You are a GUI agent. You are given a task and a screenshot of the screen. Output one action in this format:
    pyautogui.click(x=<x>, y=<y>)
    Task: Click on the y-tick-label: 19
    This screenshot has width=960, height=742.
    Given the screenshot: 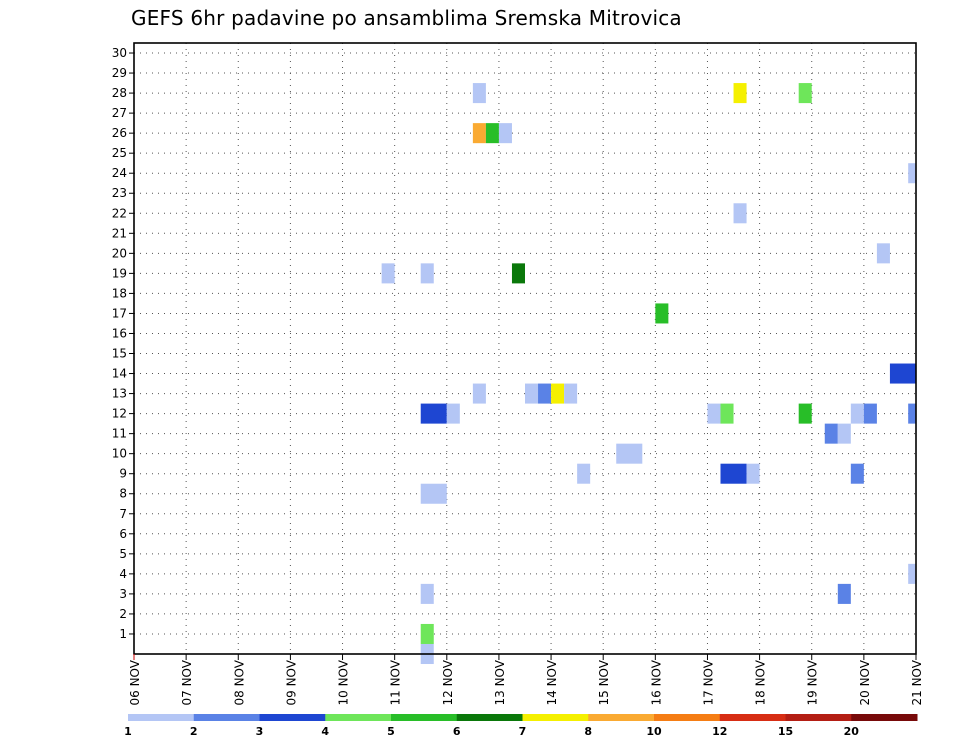 What is the action you would take?
    pyautogui.click(x=119, y=273)
    